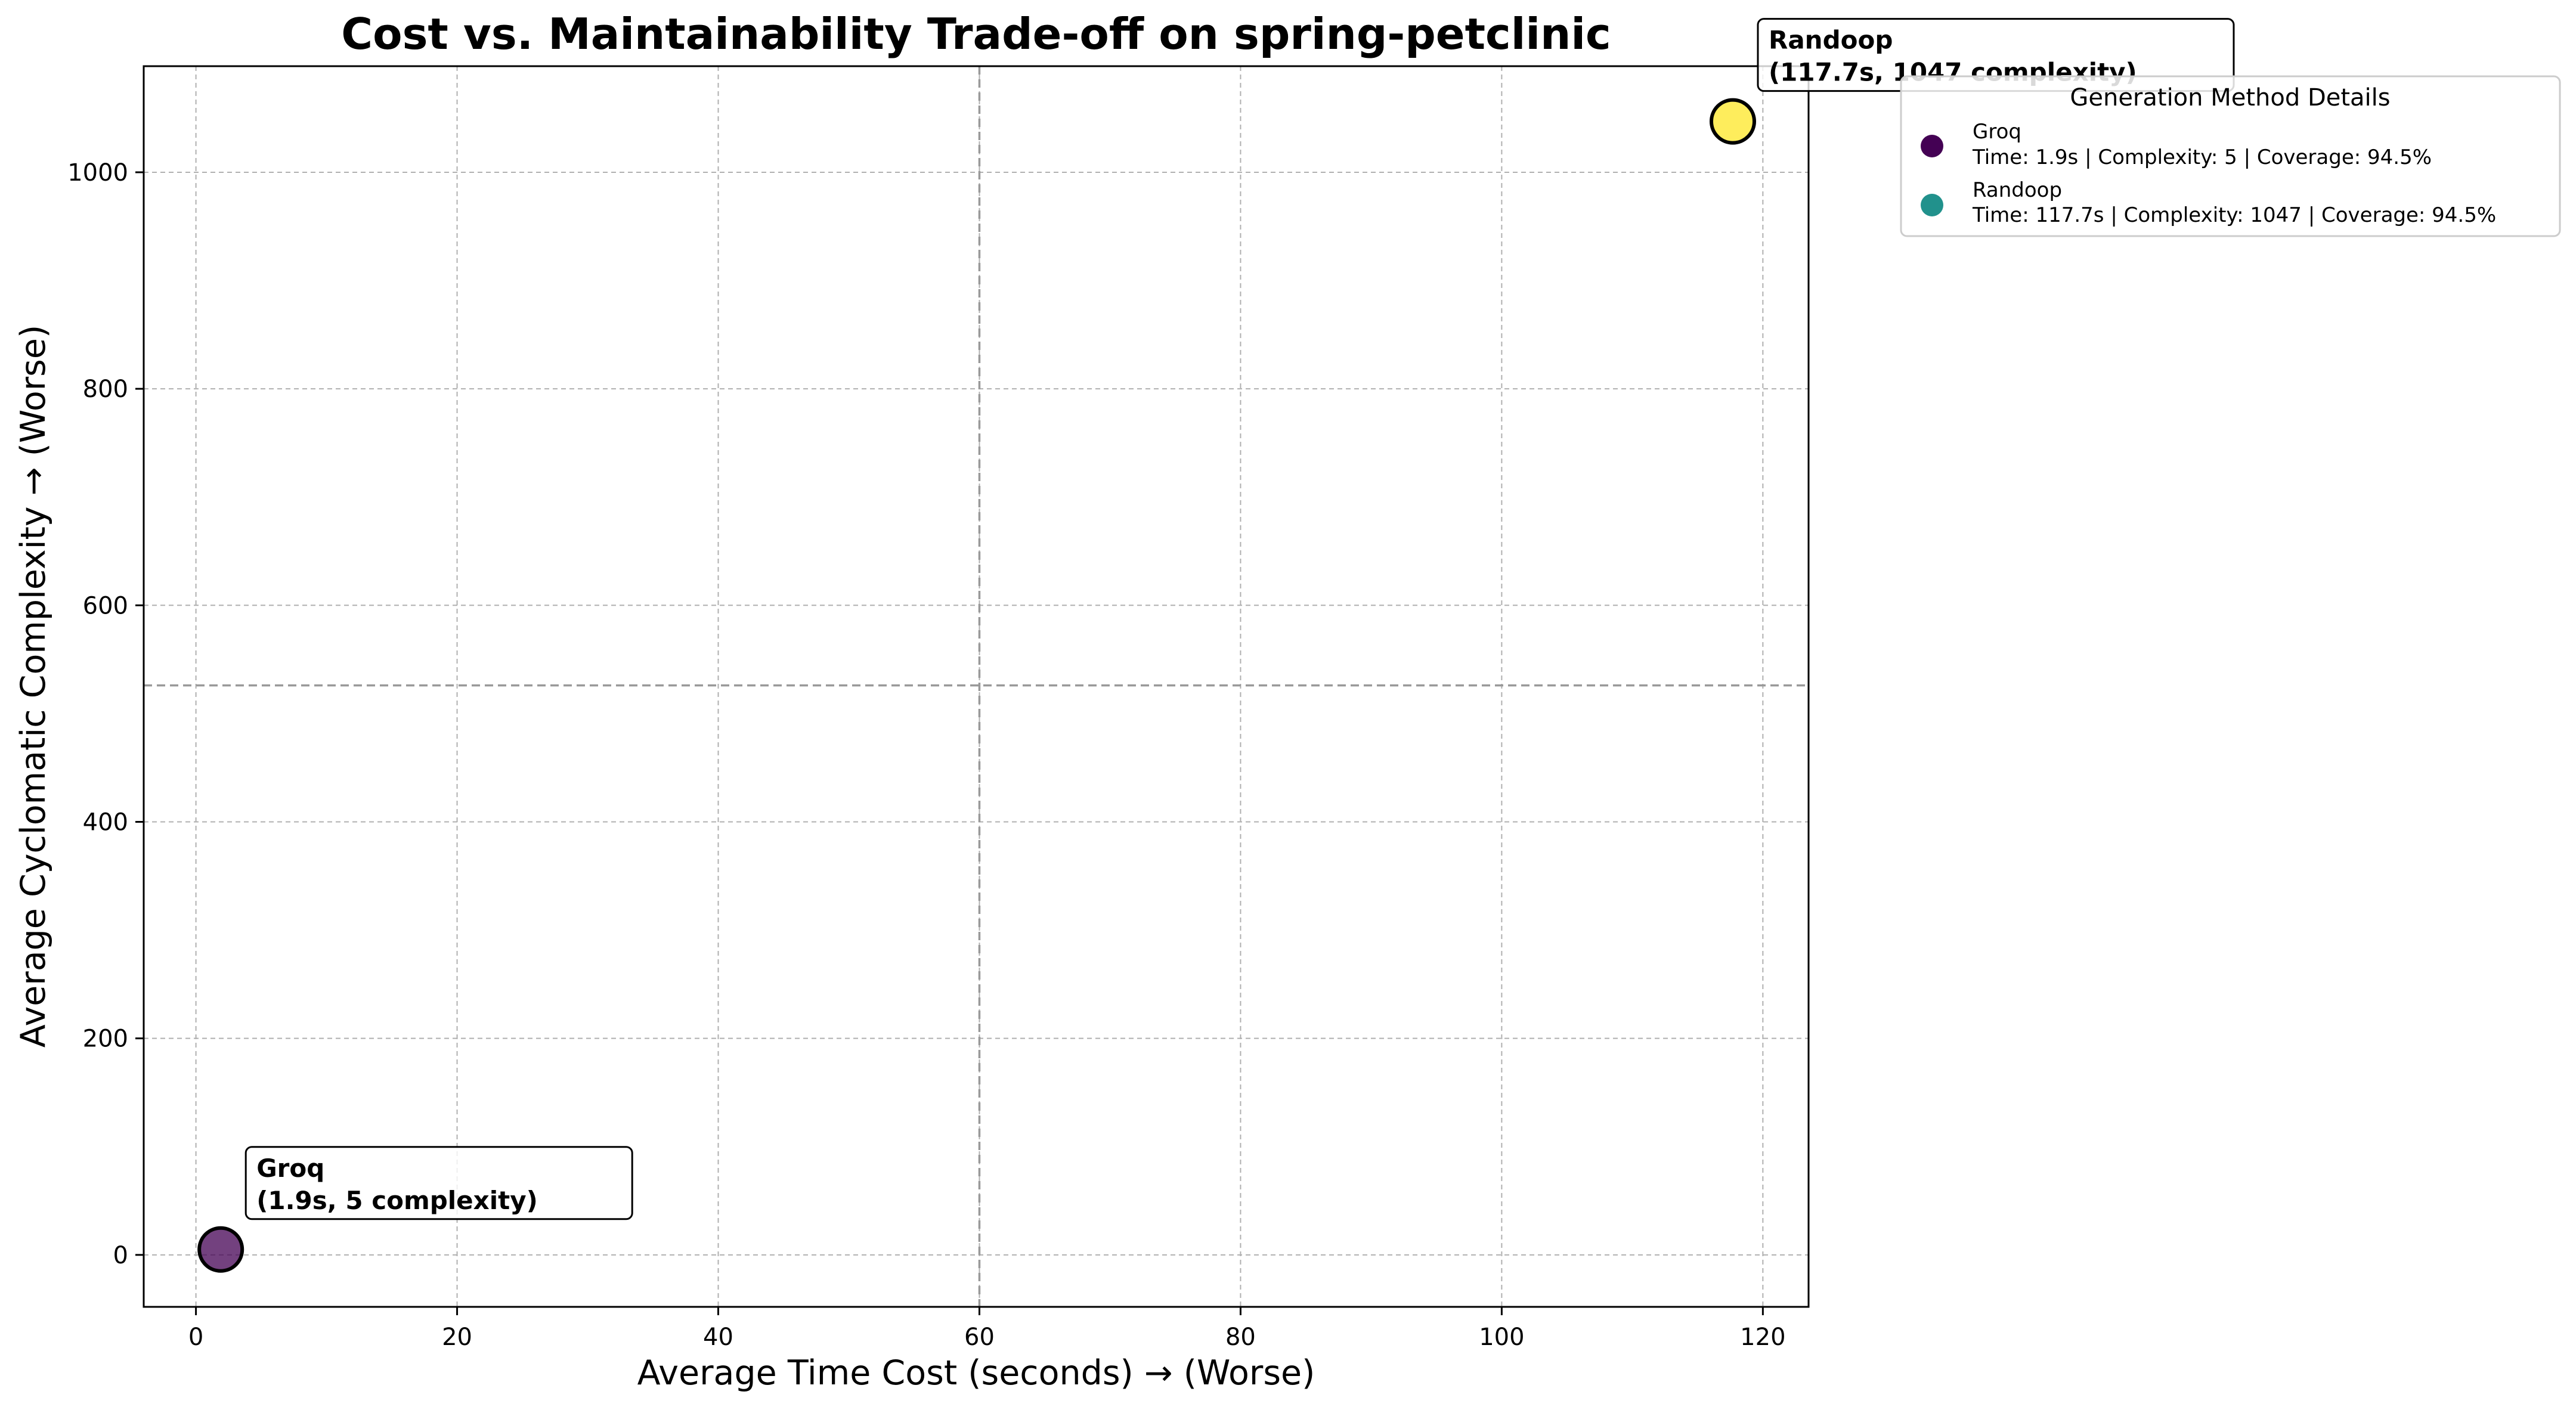  Describe the element at coordinates (2230, 97) in the screenshot. I see `legend-title: Generation Method Details` at that location.